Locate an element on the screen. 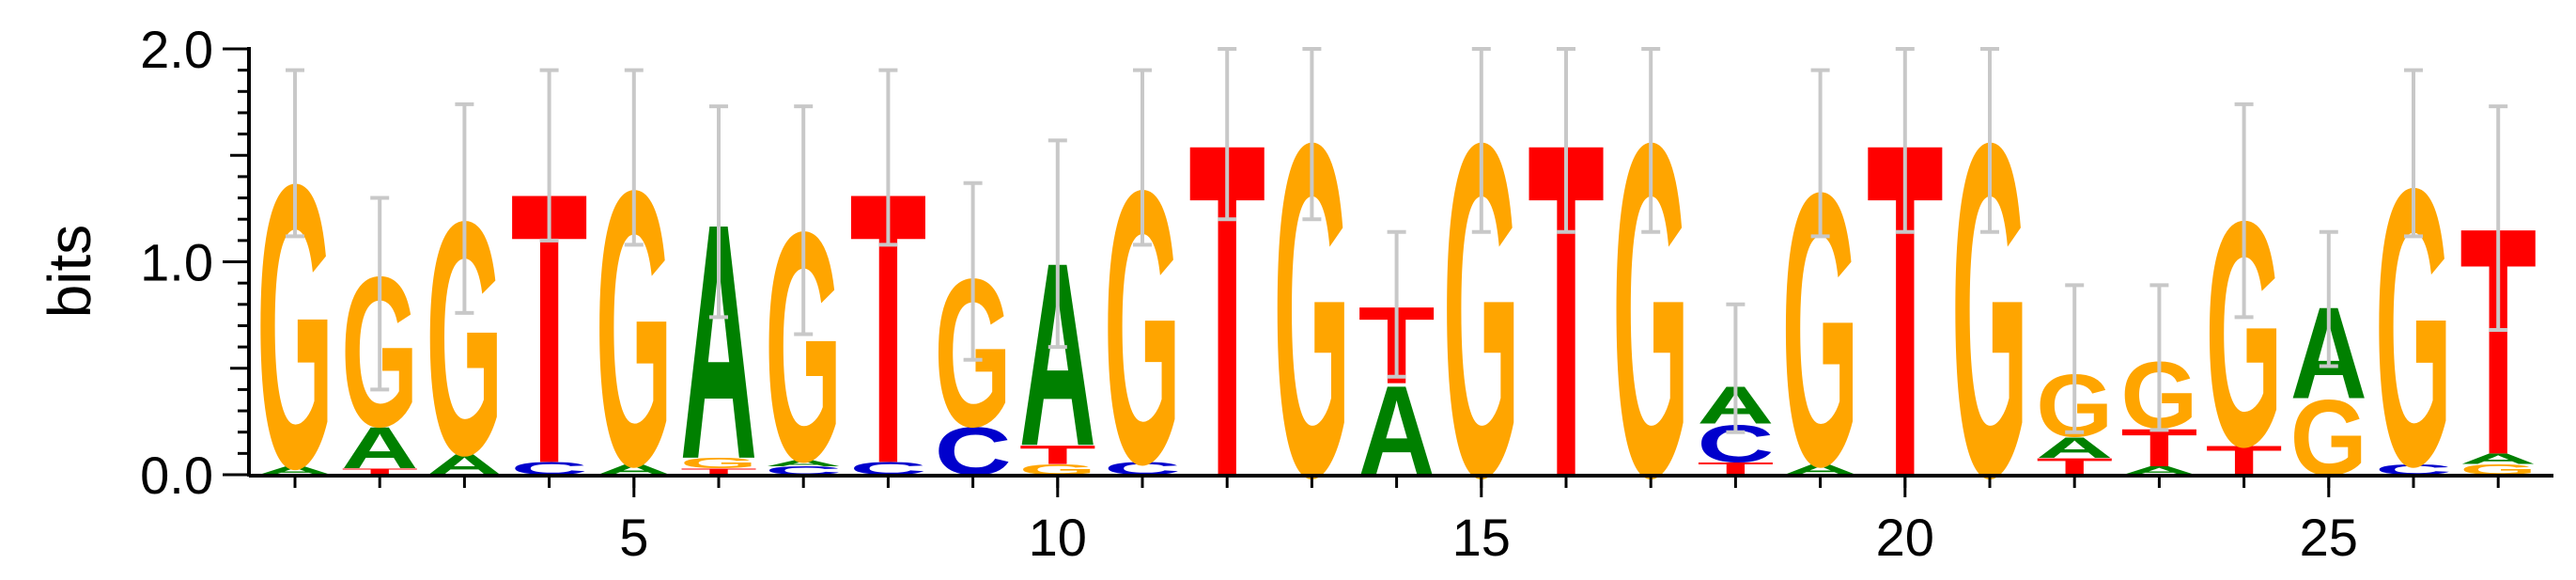 The height and width of the screenshot is (580, 2576). x-tick-label: 25 is located at coordinates (2329, 538).